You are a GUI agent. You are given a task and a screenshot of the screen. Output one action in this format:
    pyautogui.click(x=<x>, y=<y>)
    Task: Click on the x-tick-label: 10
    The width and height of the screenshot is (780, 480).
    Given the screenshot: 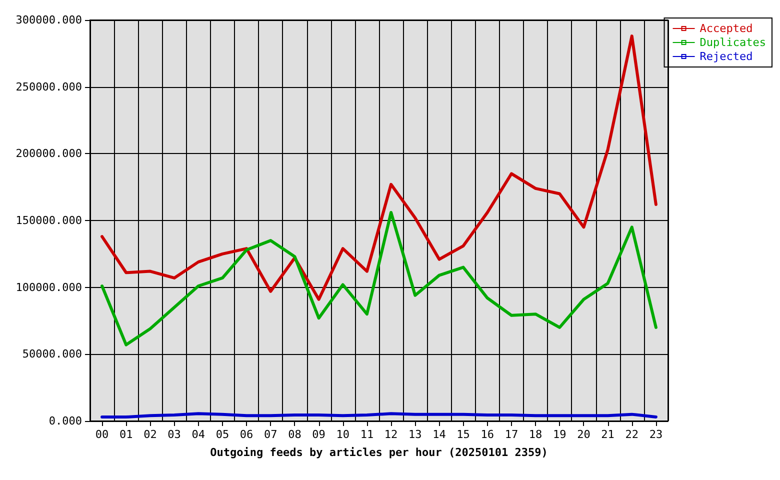 What is the action you would take?
    pyautogui.click(x=343, y=434)
    